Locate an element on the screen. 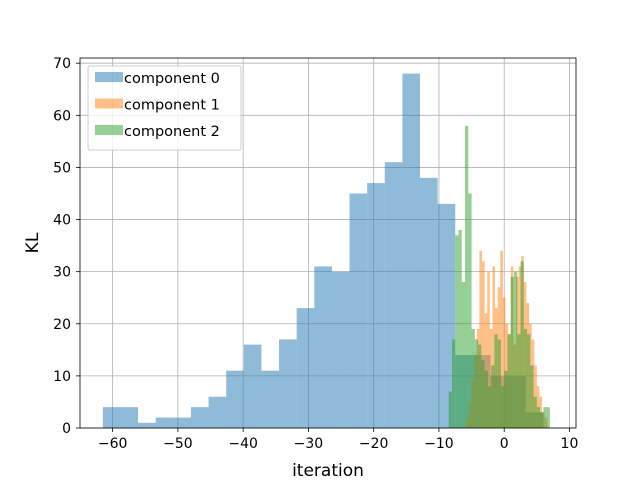 The width and height of the screenshot is (640, 480). x-tick-label: −40 is located at coordinates (243, 444).